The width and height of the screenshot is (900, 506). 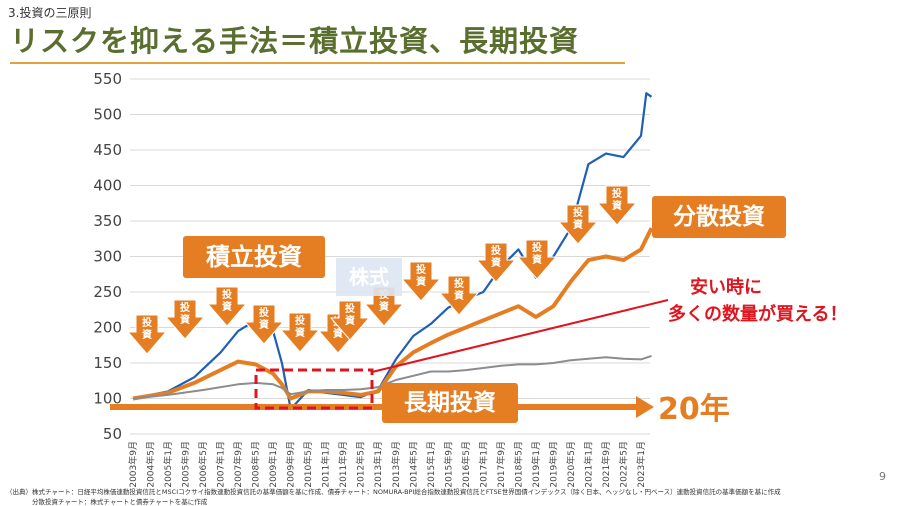 What do you see at coordinates (343, 464) in the screenshot?
I see `x-tick-label: 2011年9月` at bounding box center [343, 464].